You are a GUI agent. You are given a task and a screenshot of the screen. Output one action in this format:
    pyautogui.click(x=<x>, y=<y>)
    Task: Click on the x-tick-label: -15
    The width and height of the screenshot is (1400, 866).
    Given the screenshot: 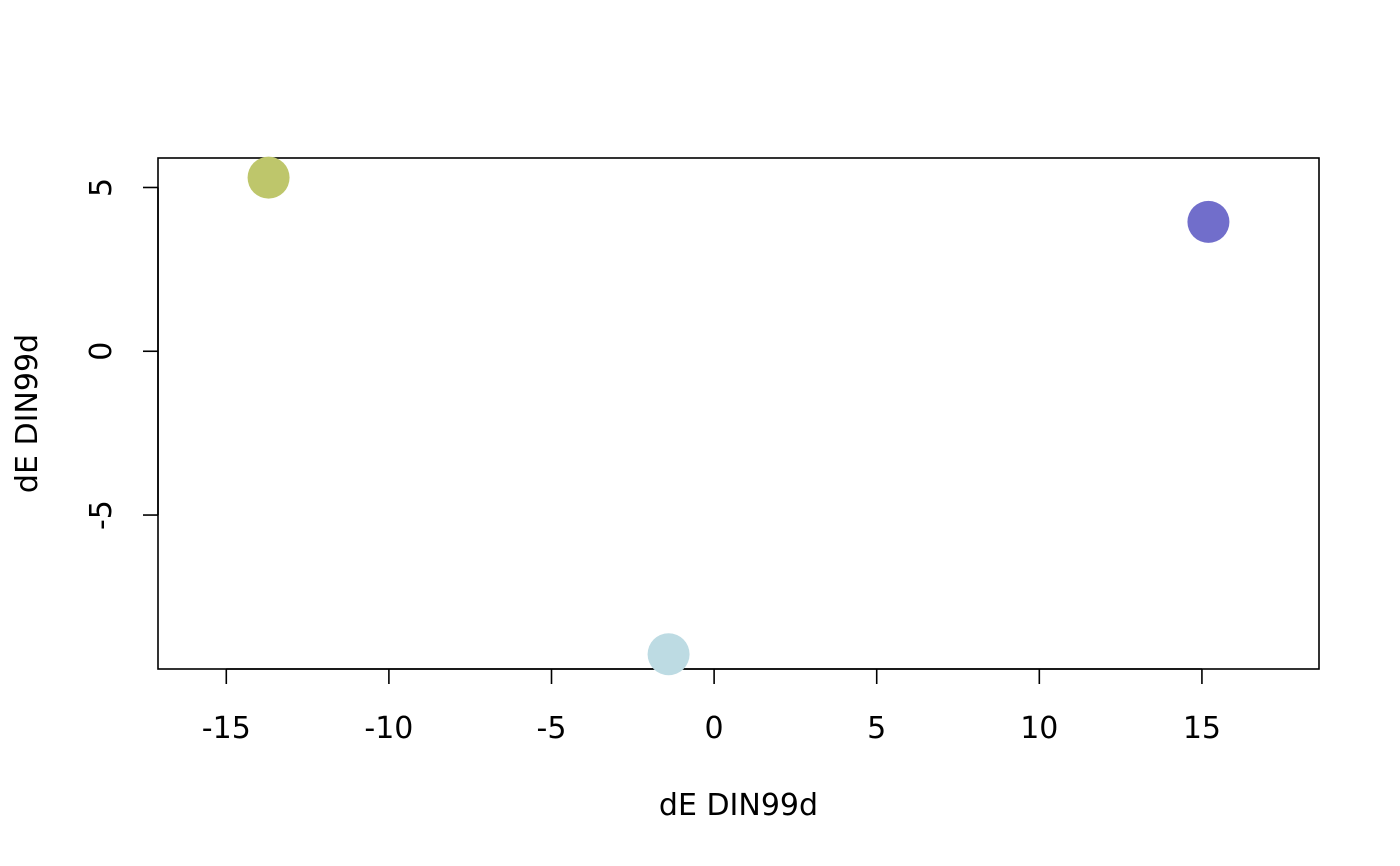 What is the action you would take?
    pyautogui.click(x=226, y=728)
    